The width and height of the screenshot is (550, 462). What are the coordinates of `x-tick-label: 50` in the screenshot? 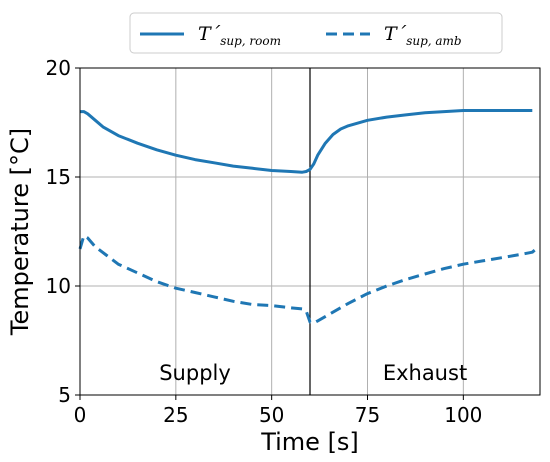 It's located at (271, 415).